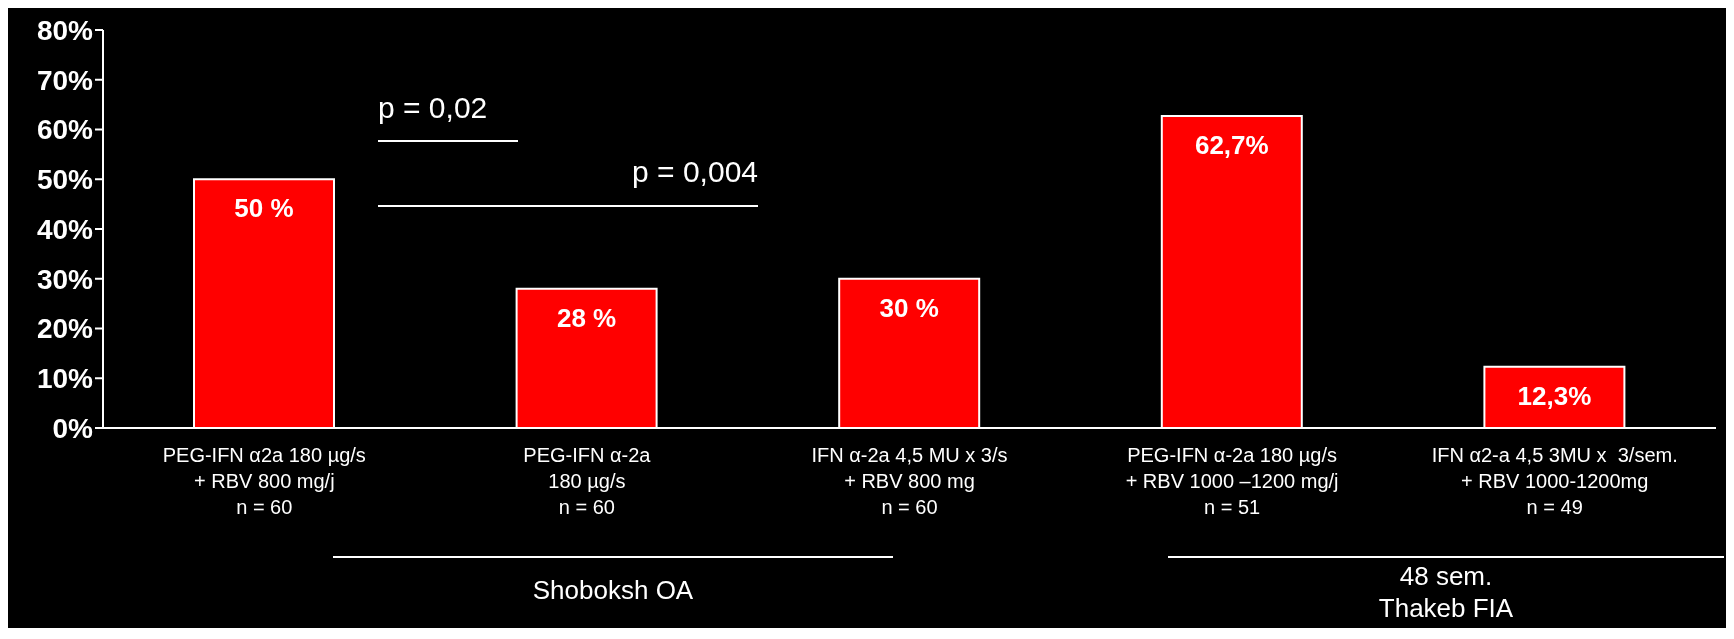  I want to click on data-label: 30 %, so click(909, 307).